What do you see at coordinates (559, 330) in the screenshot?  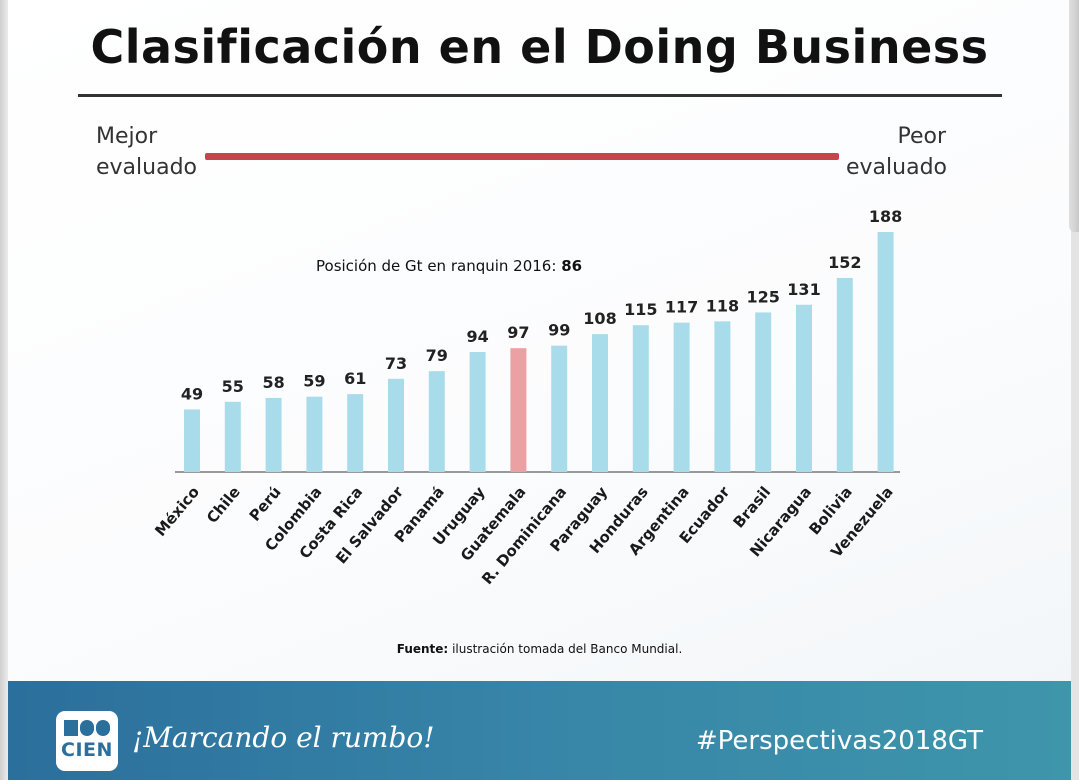 I see `value-label-9: 99` at bounding box center [559, 330].